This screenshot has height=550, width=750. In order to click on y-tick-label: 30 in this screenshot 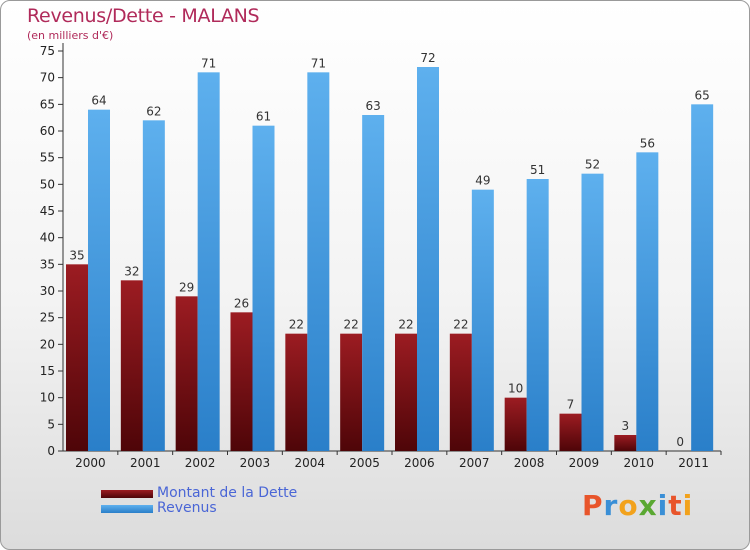, I will do `click(47, 291)`.